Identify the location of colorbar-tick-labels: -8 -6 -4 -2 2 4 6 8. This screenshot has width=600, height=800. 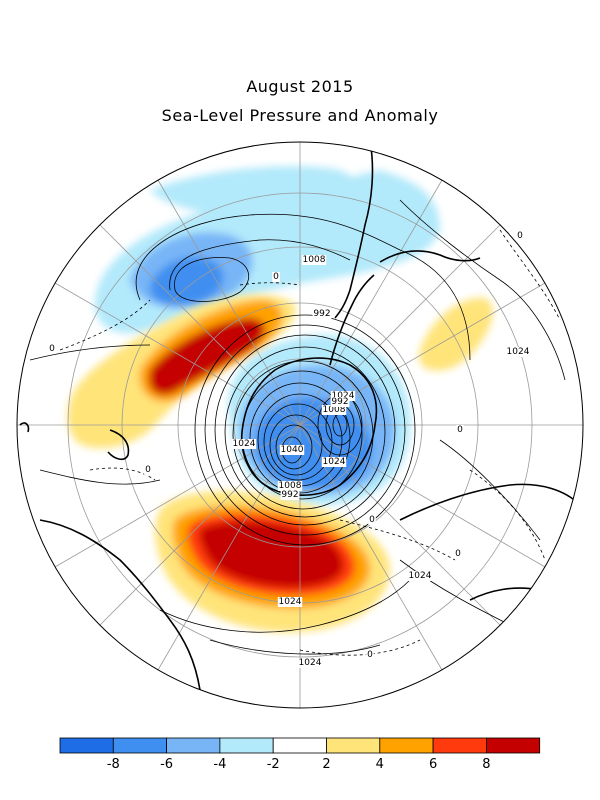
(299, 764).